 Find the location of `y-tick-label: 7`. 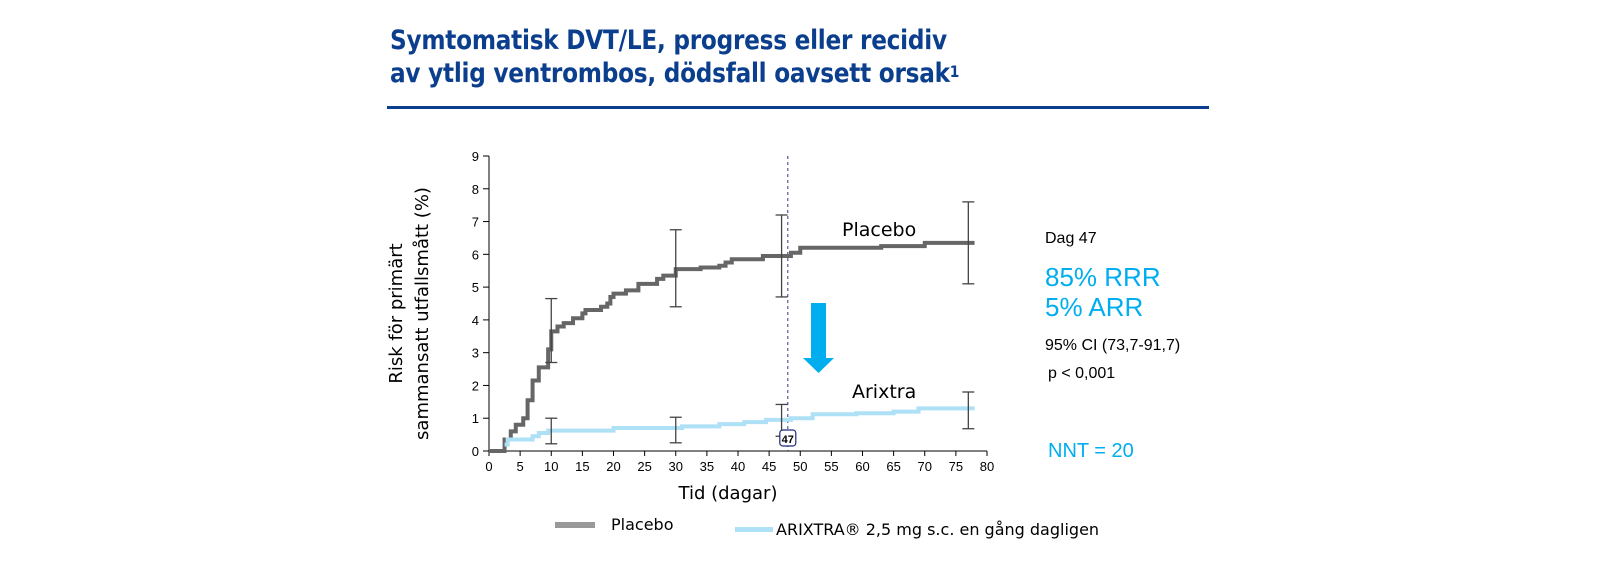

y-tick-label: 7 is located at coordinates (475, 222).